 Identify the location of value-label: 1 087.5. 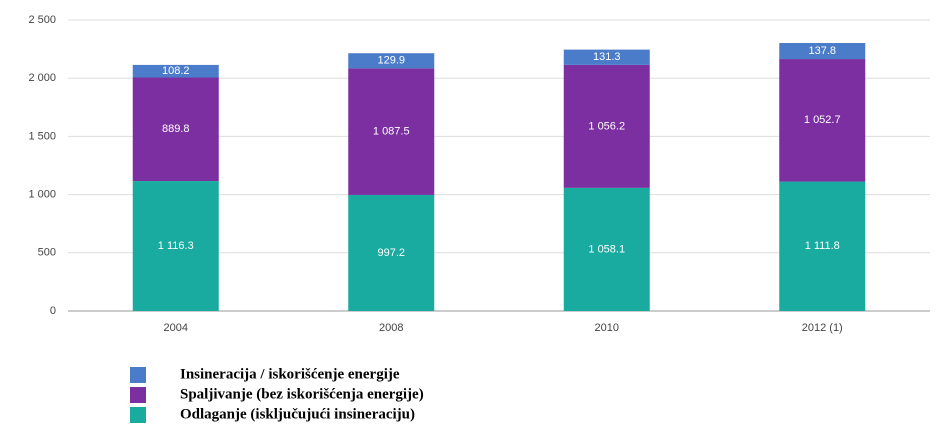
(391, 132).